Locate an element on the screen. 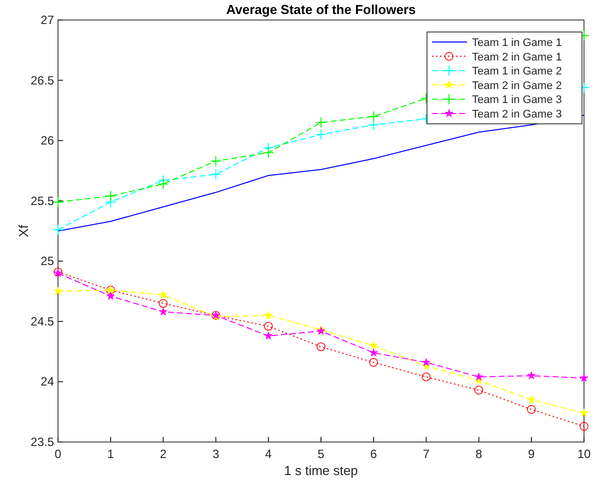  chart-title: Average State of the Followers is located at coordinates (321, 9).